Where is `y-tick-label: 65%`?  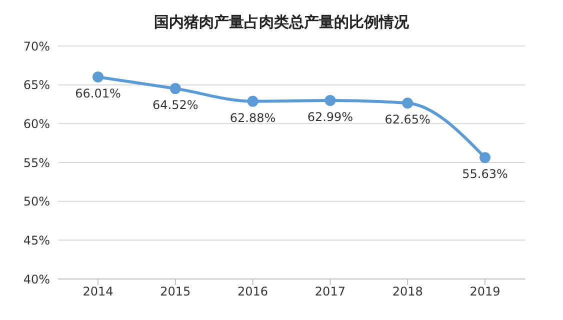 y-tick-label: 65% is located at coordinates (36, 85).